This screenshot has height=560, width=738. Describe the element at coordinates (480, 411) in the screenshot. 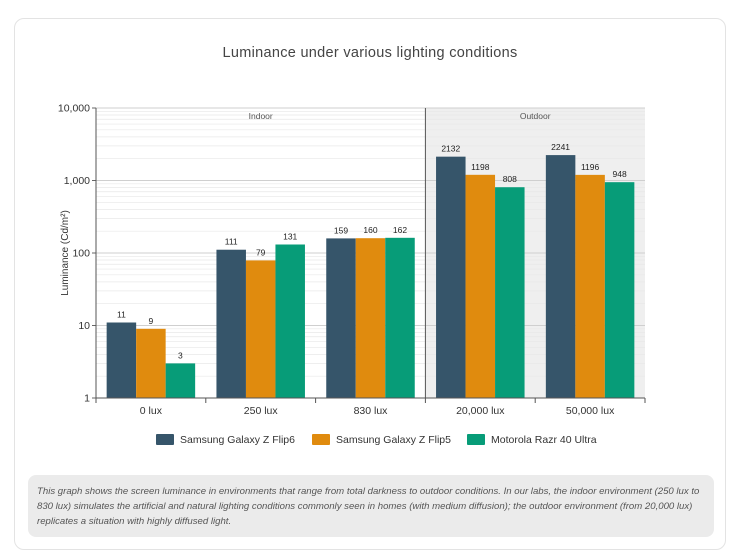

I see `x-tick-label: 20,000 lux` at that location.